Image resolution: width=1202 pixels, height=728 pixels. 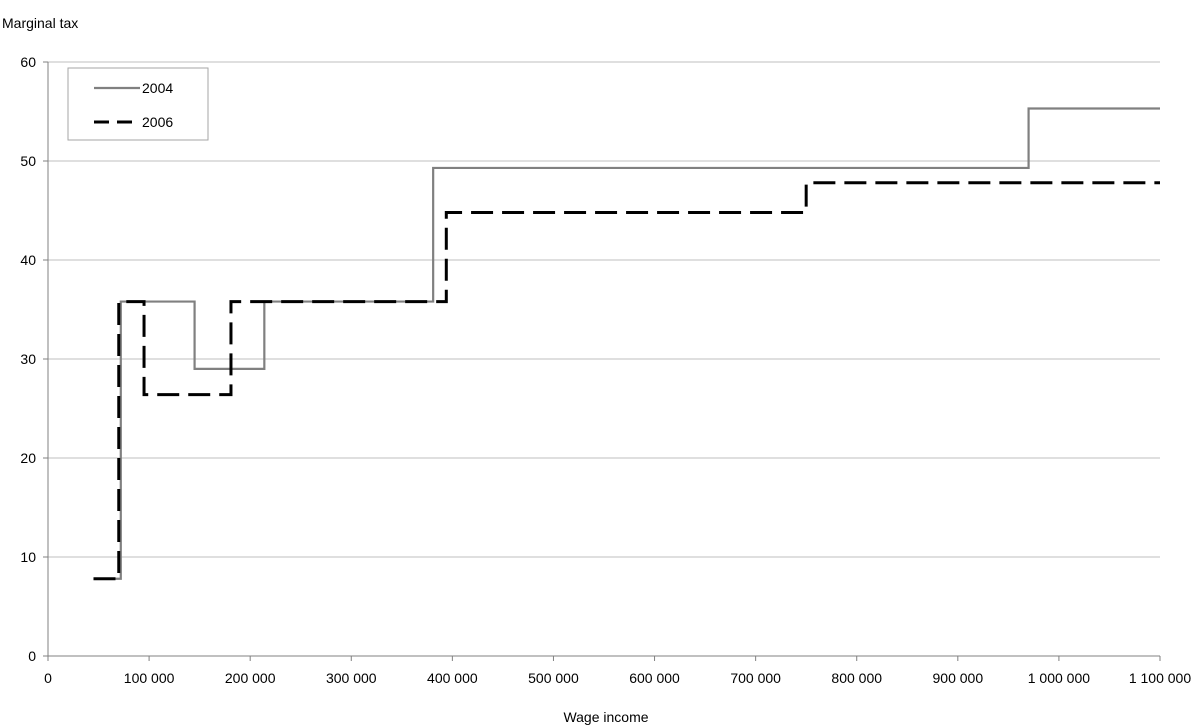 I want to click on y-tick-label-1: 10, so click(x=28, y=557).